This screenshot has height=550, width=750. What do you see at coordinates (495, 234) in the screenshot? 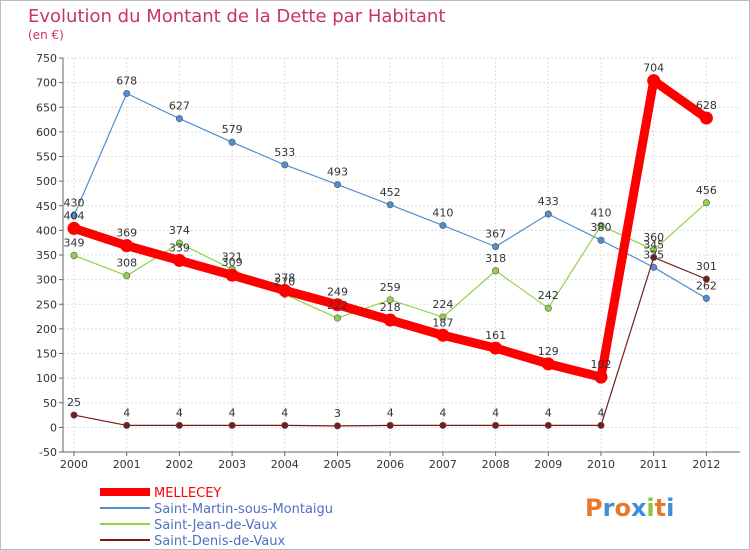
I see `data-label: 367` at bounding box center [495, 234].